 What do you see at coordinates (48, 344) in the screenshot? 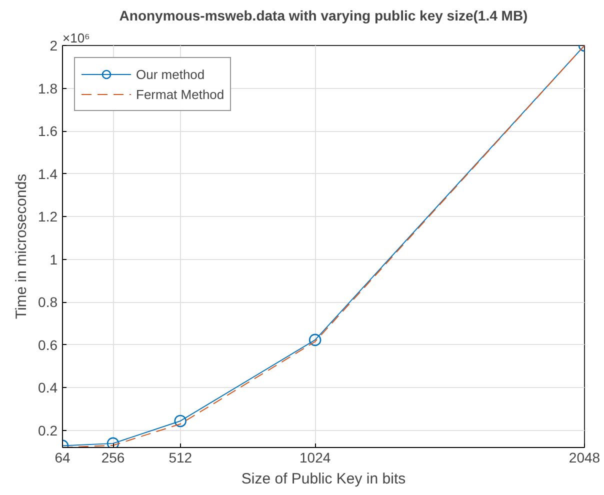
I see `y-tick-label: 0.6` at bounding box center [48, 344].